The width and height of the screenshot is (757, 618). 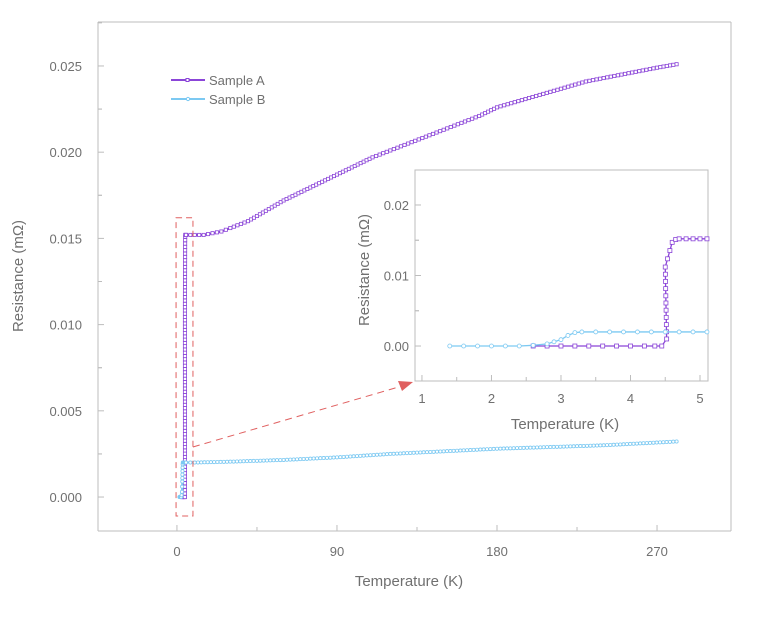 What do you see at coordinates (187, 80) in the screenshot?
I see `legend-marker-sample-a` at bounding box center [187, 80].